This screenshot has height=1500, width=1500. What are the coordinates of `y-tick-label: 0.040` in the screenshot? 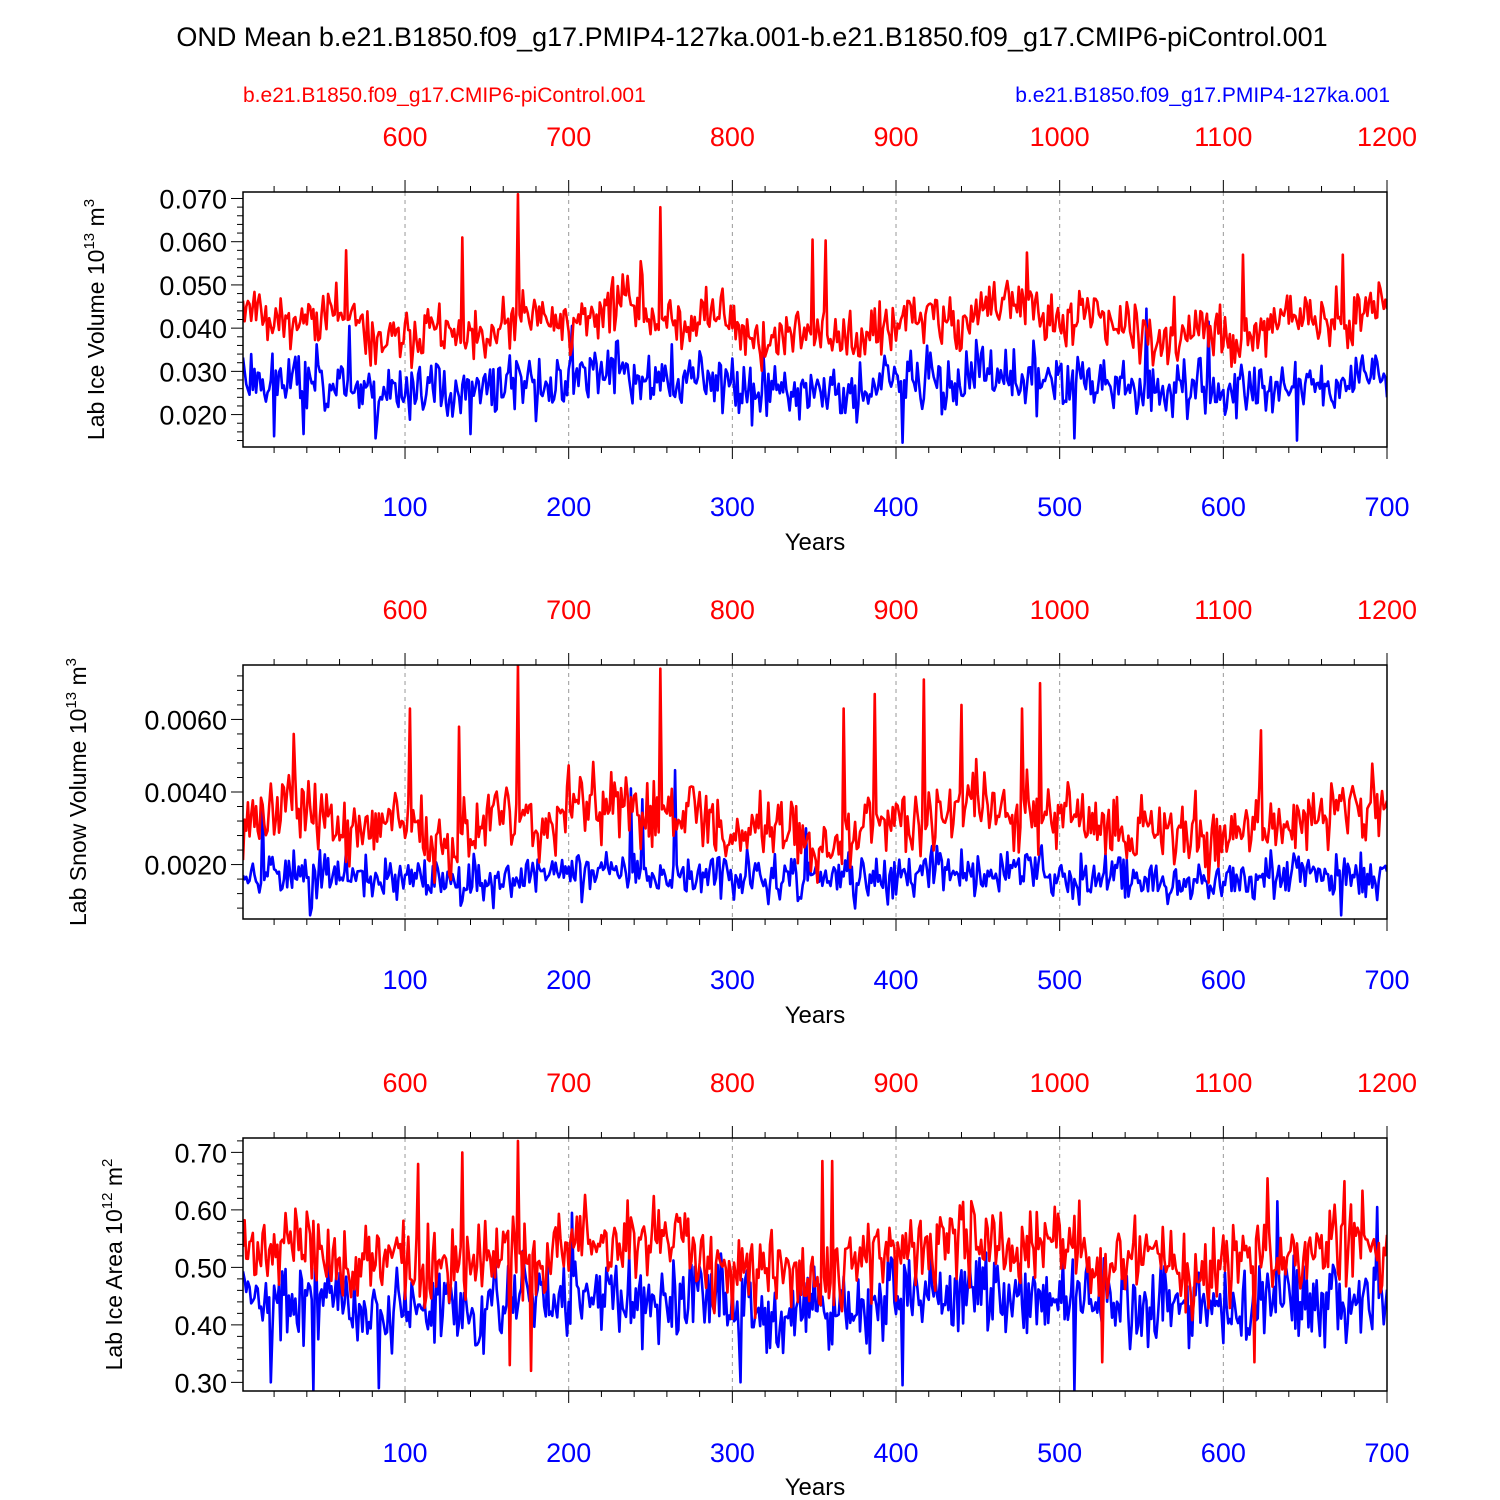 It's located at (193, 329).